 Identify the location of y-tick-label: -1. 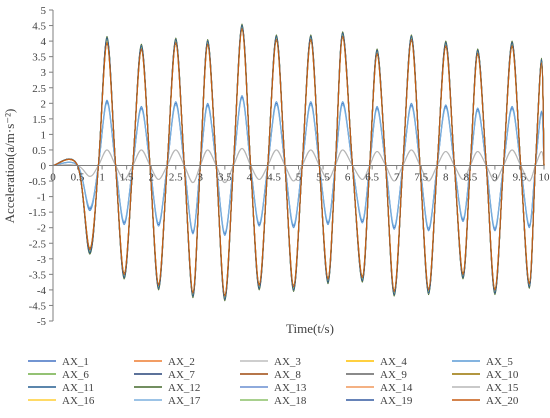
(41, 198).